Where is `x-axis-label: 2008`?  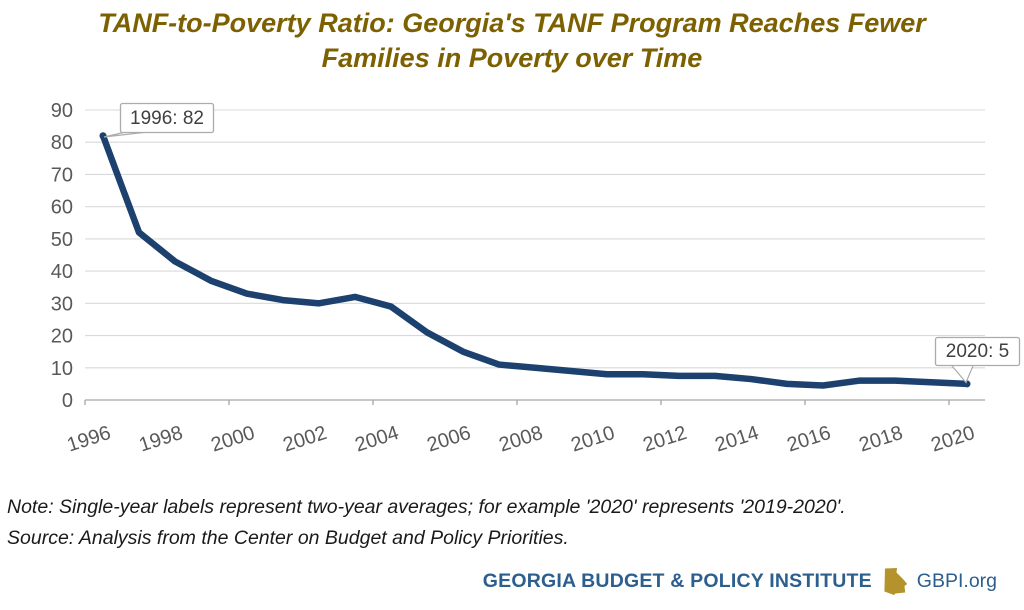
x-axis-label: 2008 is located at coordinates (520, 439).